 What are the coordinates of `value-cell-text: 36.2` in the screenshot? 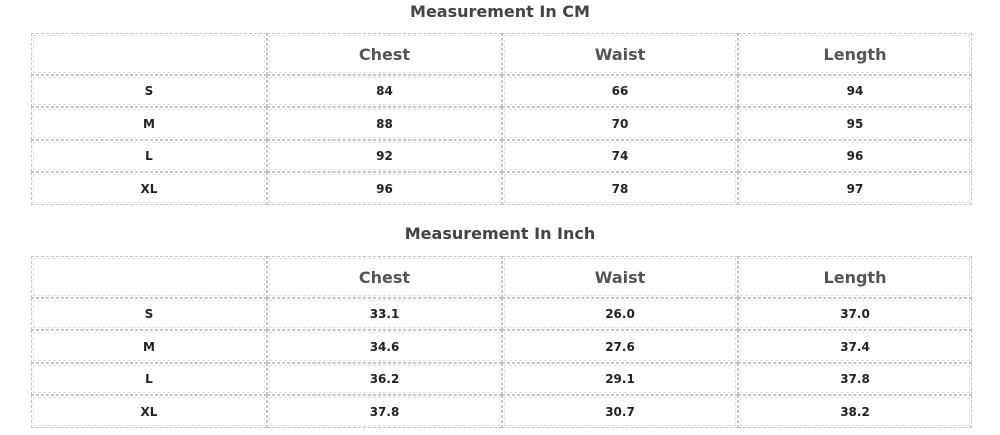 It's located at (384, 379).